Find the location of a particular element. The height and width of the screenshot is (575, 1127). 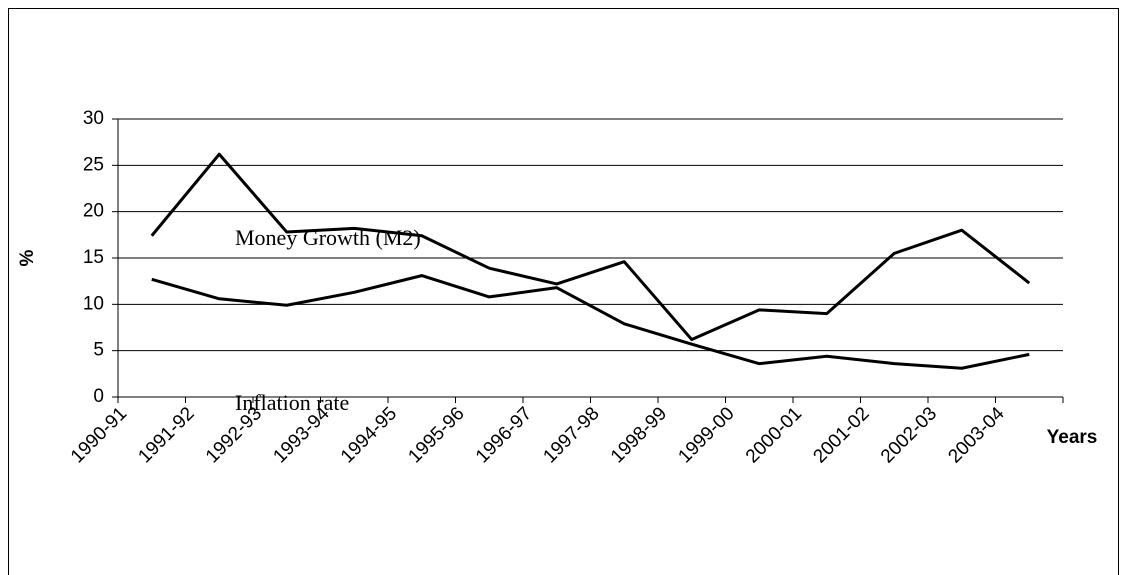

y-tick-label: 30 is located at coordinates (93, 118).